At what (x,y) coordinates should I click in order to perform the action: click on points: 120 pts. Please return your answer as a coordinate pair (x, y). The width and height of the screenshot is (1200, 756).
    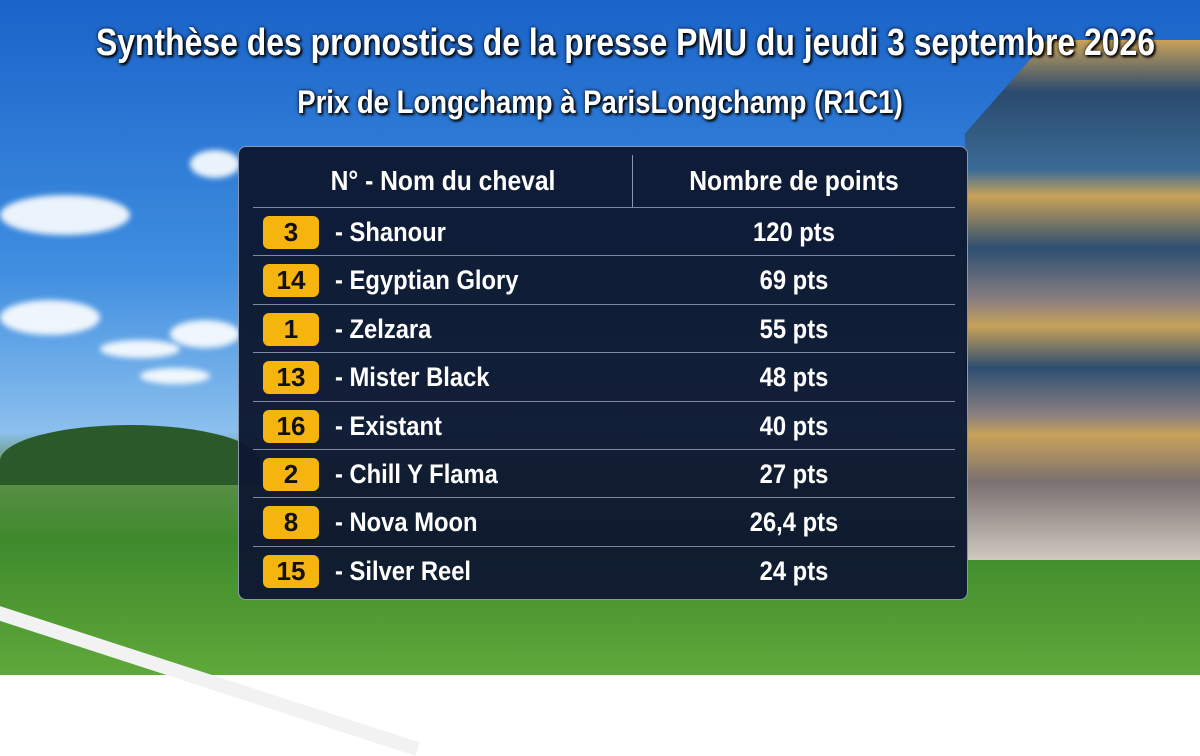
    Looking at the image, I should click on (794, 232).